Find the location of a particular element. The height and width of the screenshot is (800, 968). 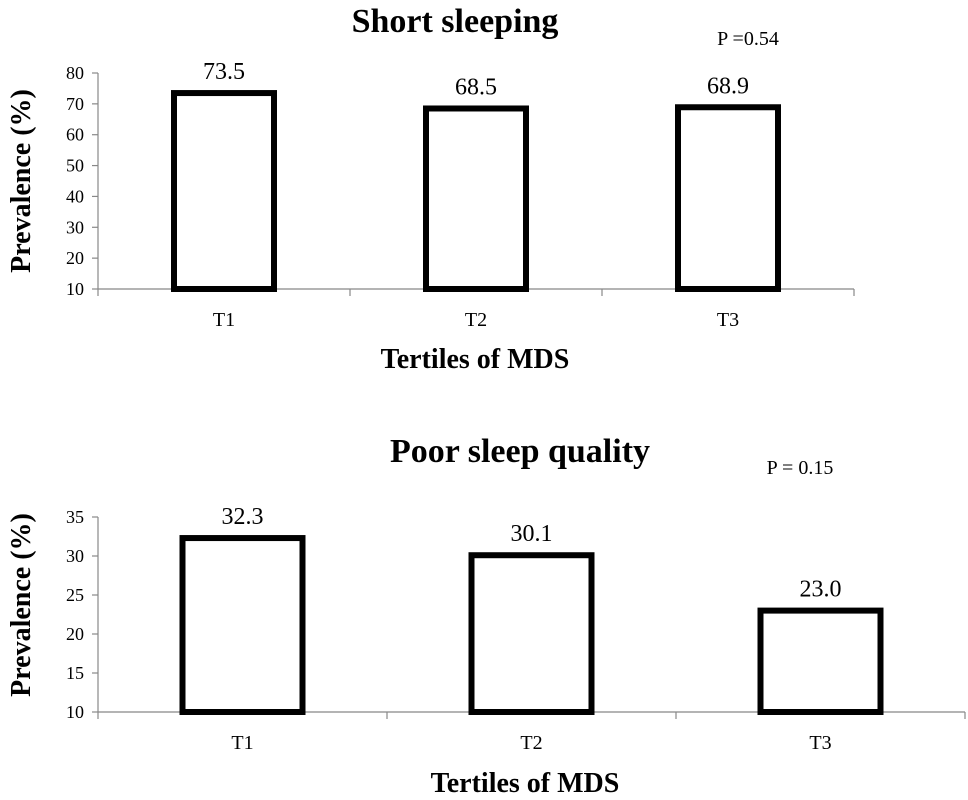

data-label: 23.0 is located at coordinates (821, 590).